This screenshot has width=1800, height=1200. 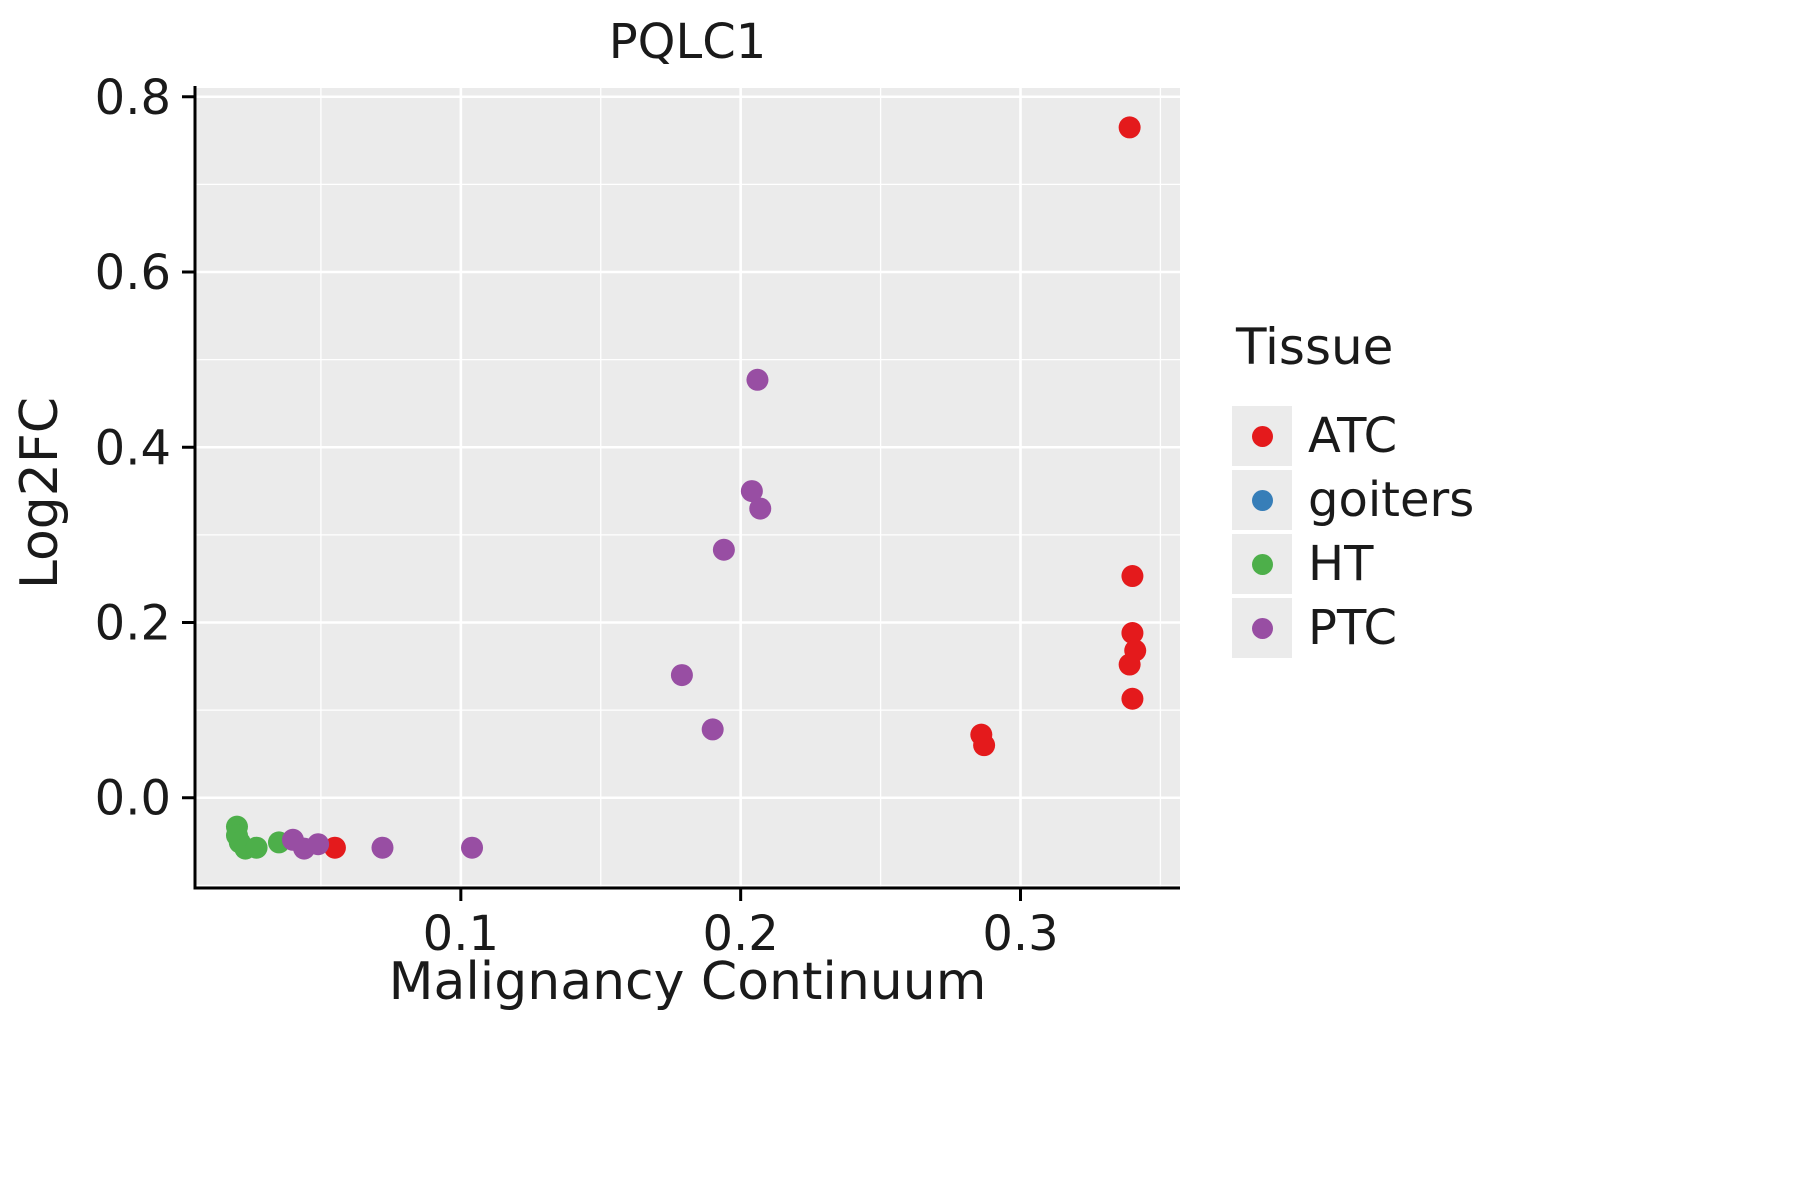 I want to click on legend-item-ATC: ATC, so click(x=1353, y=436).